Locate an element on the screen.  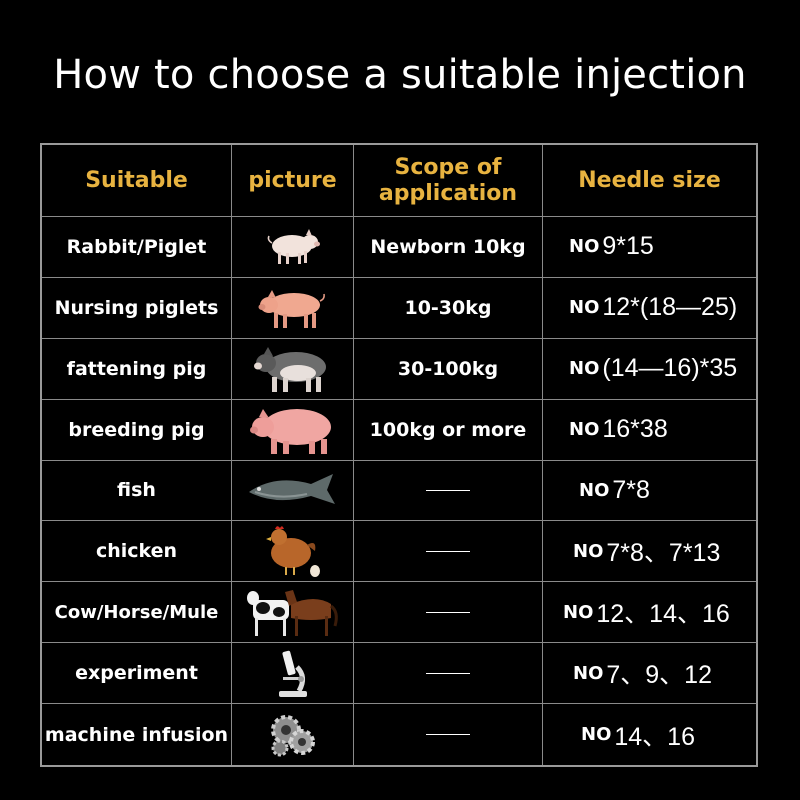
row-needle: NO 7、9、12 is located at coordinates (649, 674).